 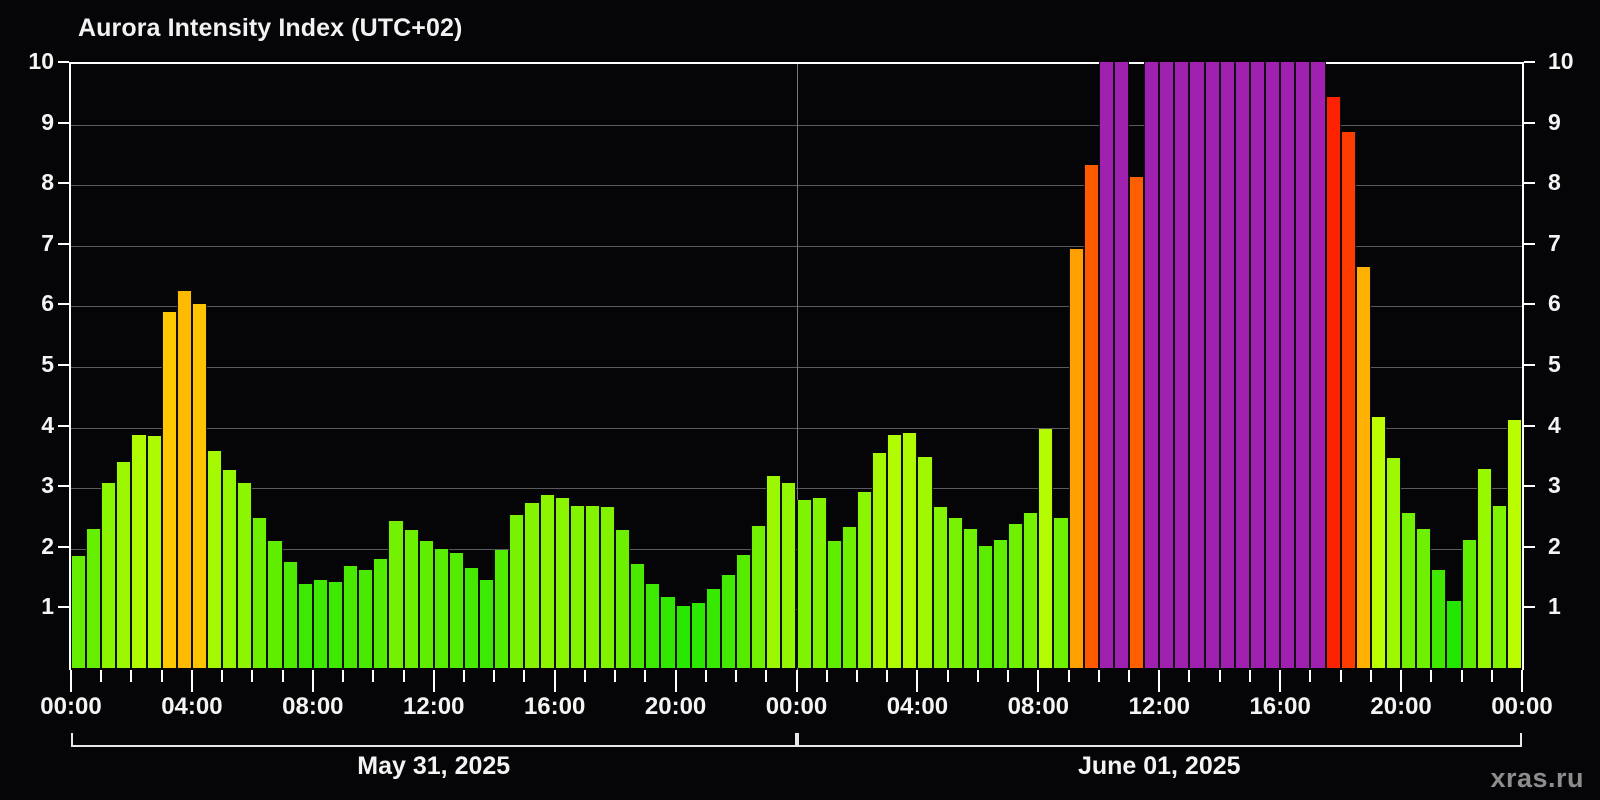 I want to click on y-tick-label-left-9: 9, so click(x=47, y=121).